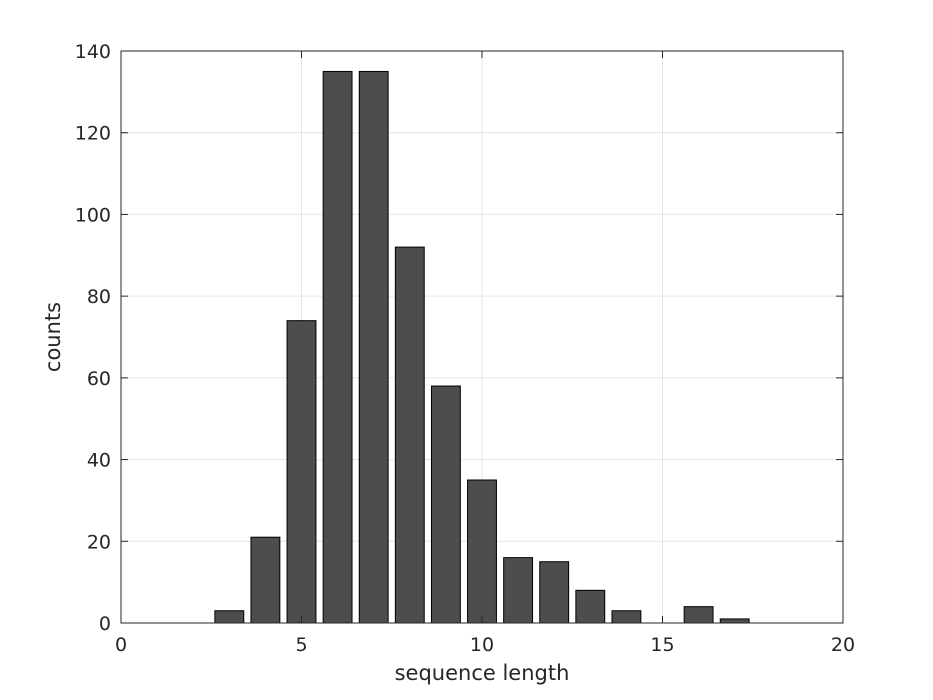  I want to click on y-axis-label: counts, so click(53, 337).